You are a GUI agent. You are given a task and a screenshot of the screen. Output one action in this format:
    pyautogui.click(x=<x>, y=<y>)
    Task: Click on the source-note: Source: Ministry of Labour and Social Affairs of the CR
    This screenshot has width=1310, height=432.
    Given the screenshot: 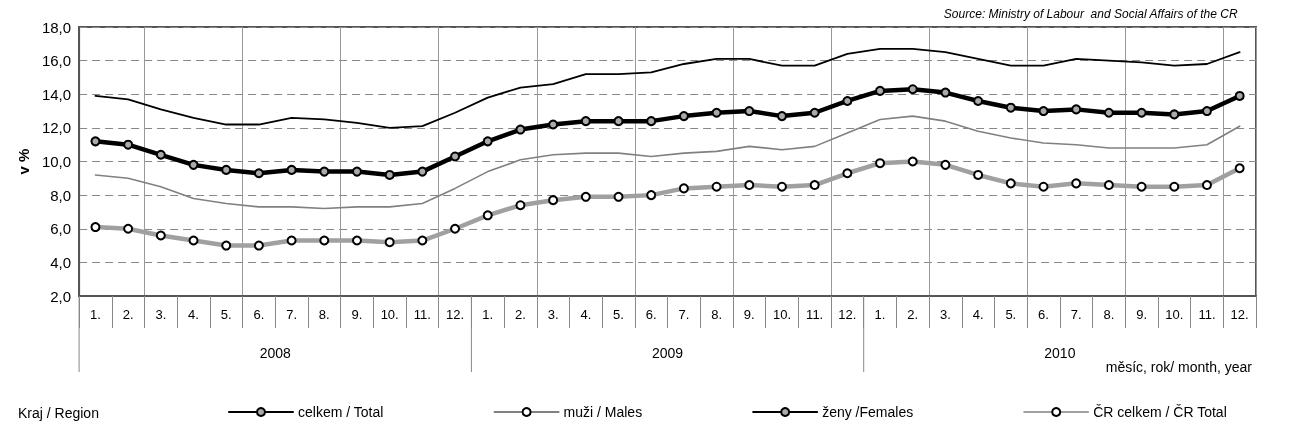 What is the action you would take?
    pyautogui.click(x=1090, y=14)
    